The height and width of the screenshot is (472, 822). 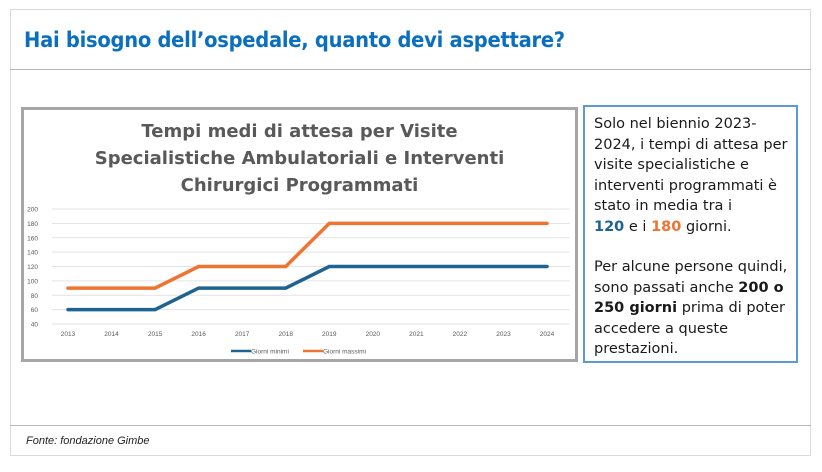 I want to click on chart-title-line: Tempi medi di attesa per Visite, so click(x=299, y=131).